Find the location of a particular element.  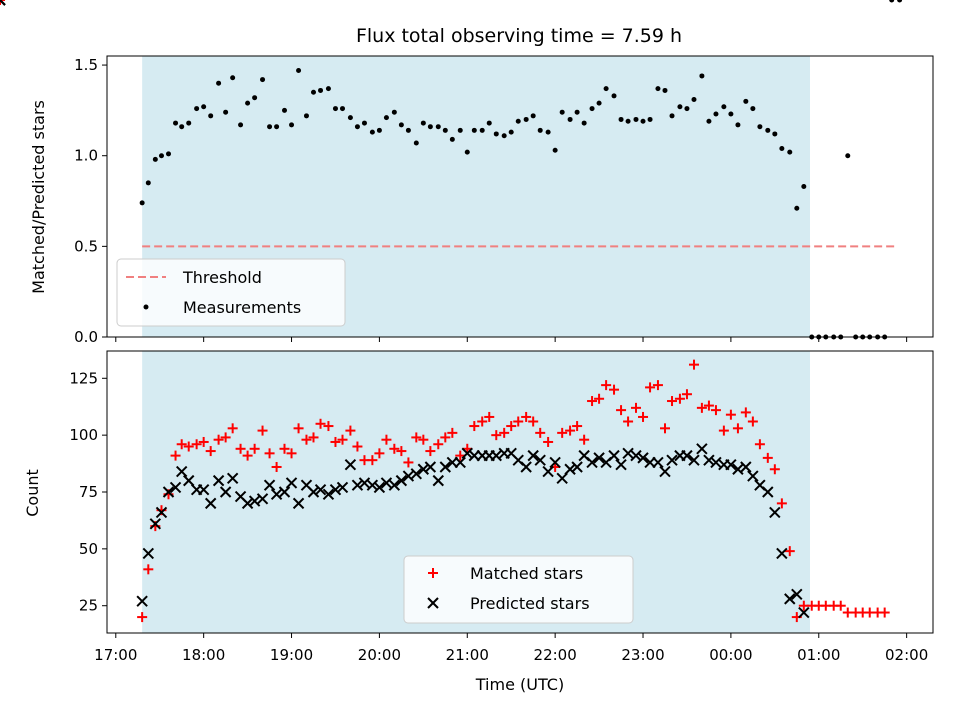

y-tick-label: 1.0 is located at coordinates (86, 156).